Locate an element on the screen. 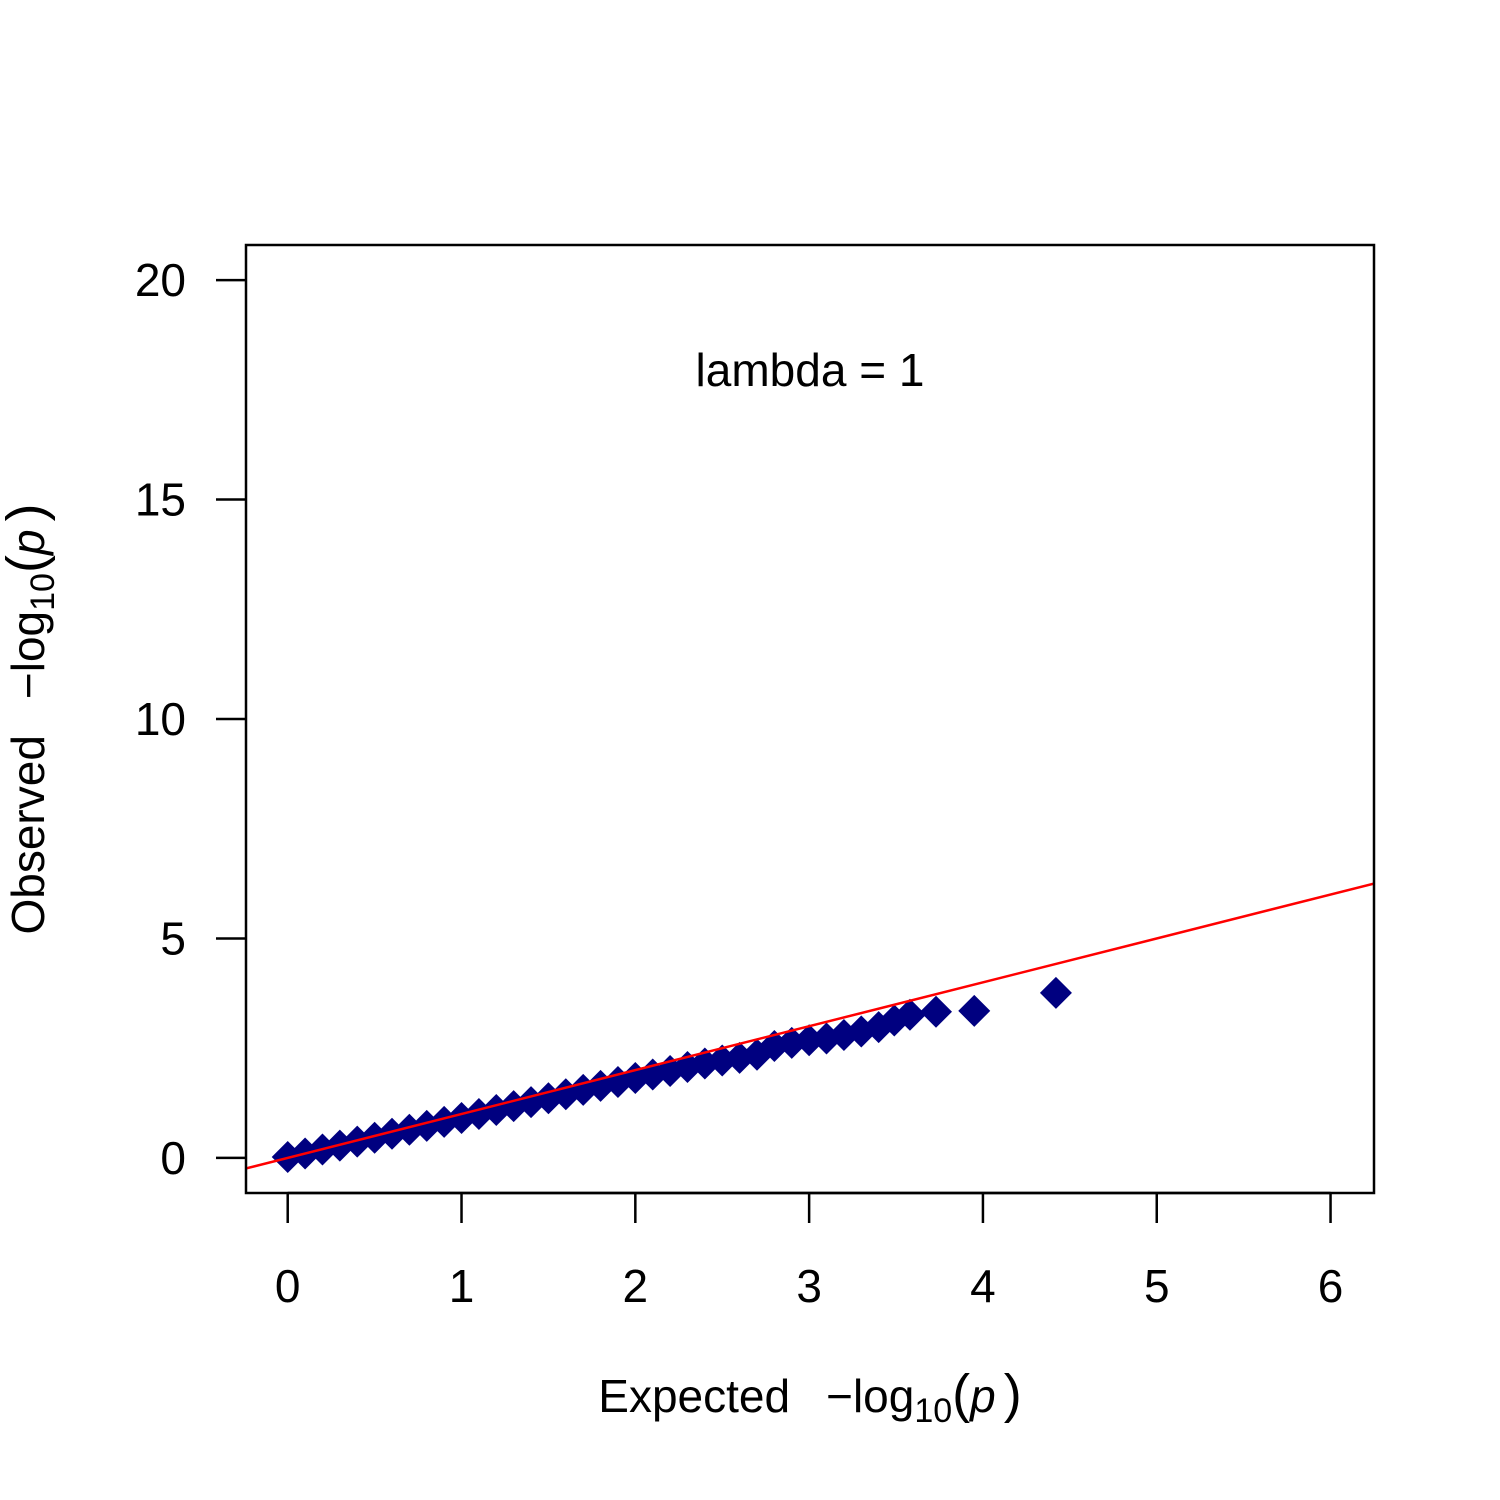 Image resolution: width=1500 pixels, height=1500 pixels. x-tick-label: 2 is located at coordinates (636, 1286).